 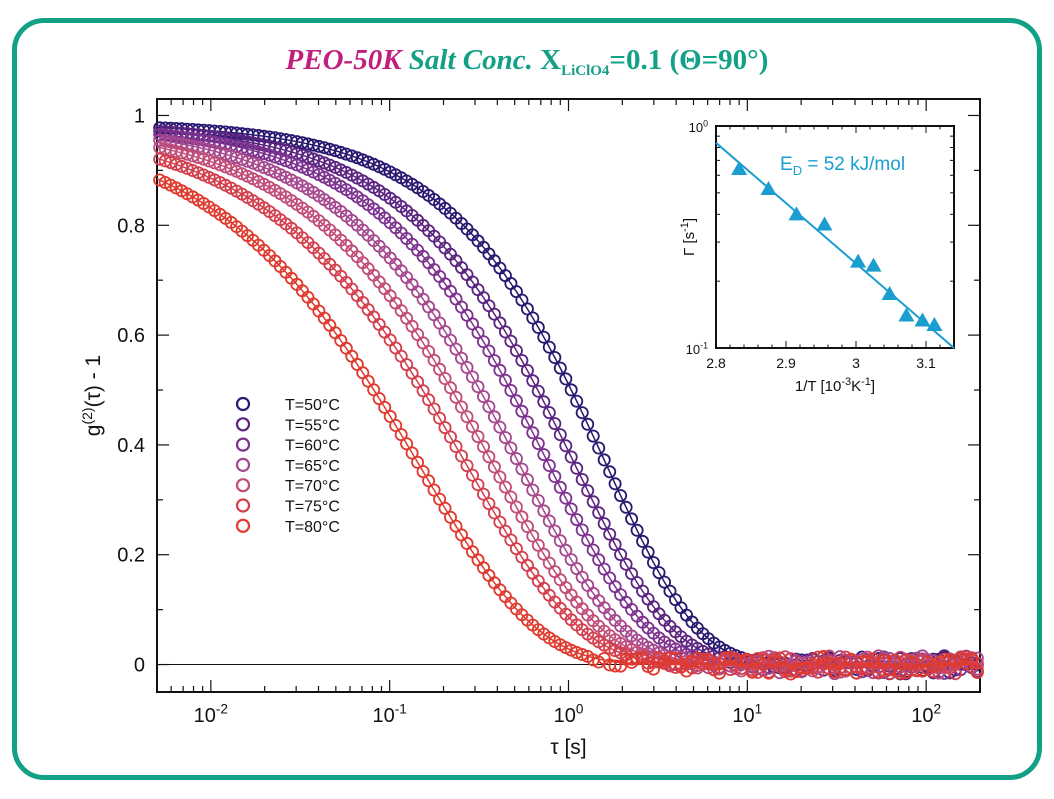 I want to click on chart-title: PEO-50K Salt Conc. XLiClO4=0.1 (Θ=90°), so click(x=527, y=62).